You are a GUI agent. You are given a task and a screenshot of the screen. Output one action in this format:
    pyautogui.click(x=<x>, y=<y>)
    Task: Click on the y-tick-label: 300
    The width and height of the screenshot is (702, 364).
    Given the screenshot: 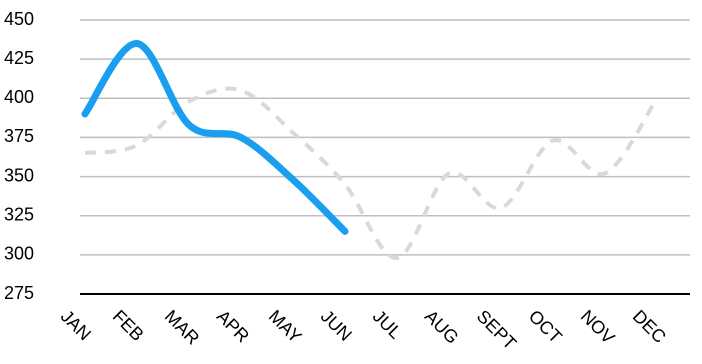 What is the action you would take?
    pyautogui.click(x=19, y=254)
    